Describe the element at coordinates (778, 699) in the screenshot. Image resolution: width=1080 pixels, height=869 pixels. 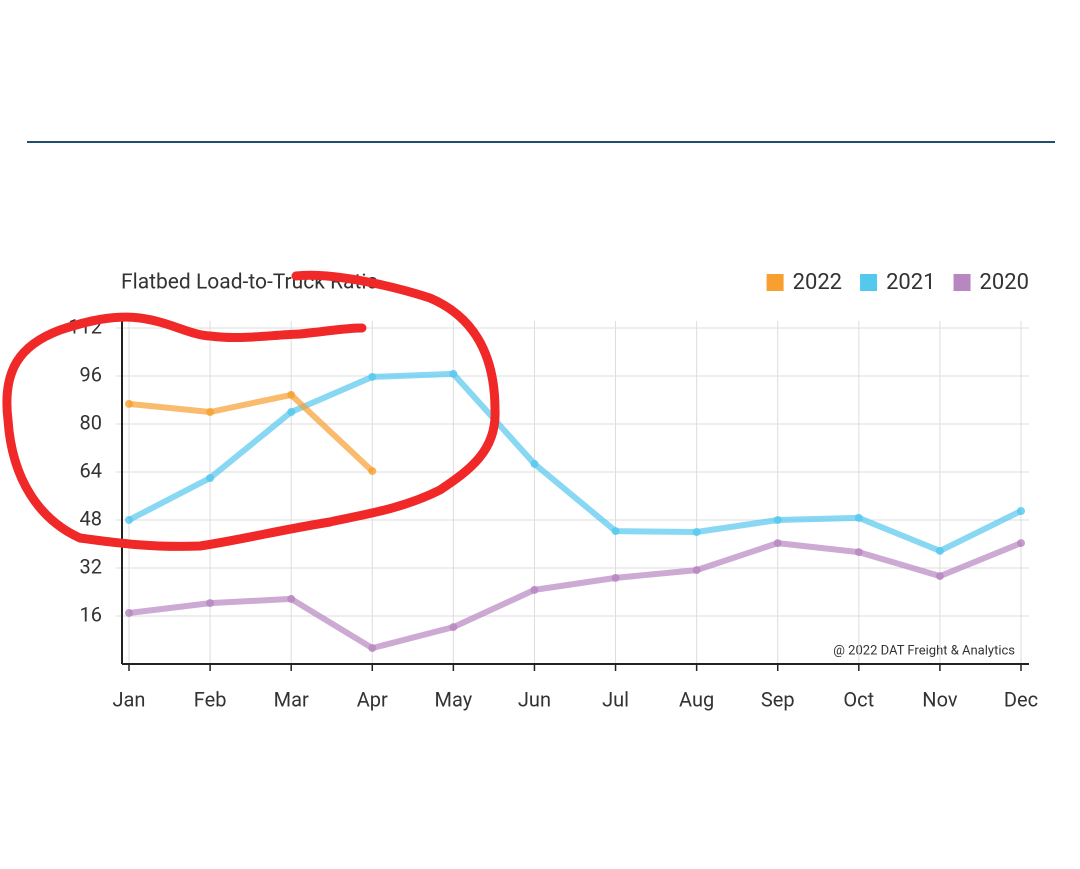
I see `x-tick-label: Sep` at that location.